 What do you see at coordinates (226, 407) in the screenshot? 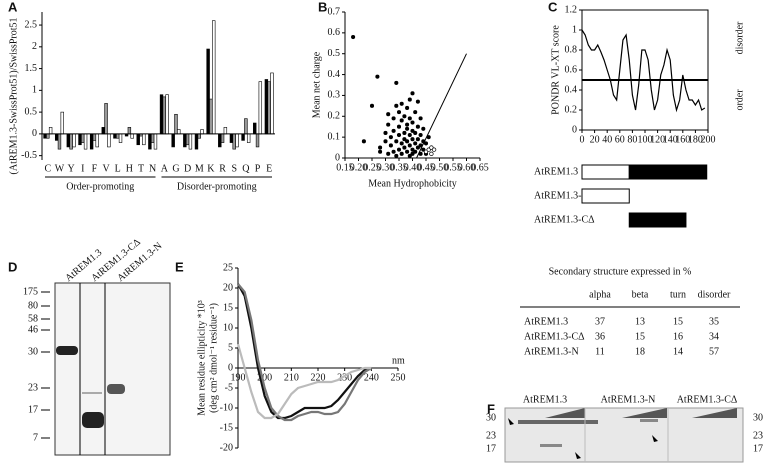
I see `y-tick-label: -10` at bounding box center [226, 407].